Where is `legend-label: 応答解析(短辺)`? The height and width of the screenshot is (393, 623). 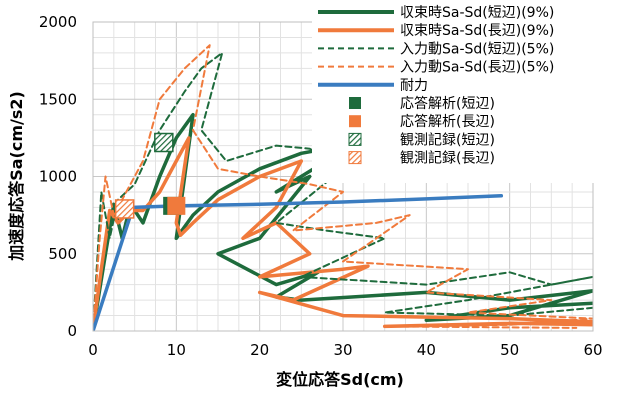 legend-label: 応答解析(短辺) is located at coordinates (447, 103).